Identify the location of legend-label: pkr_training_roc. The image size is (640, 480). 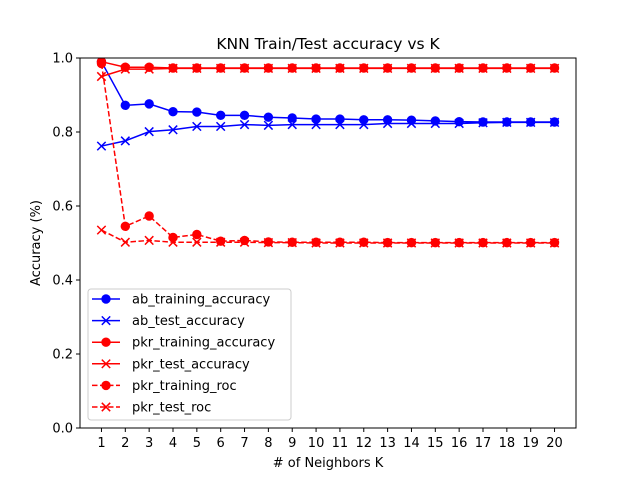
(184, 386).